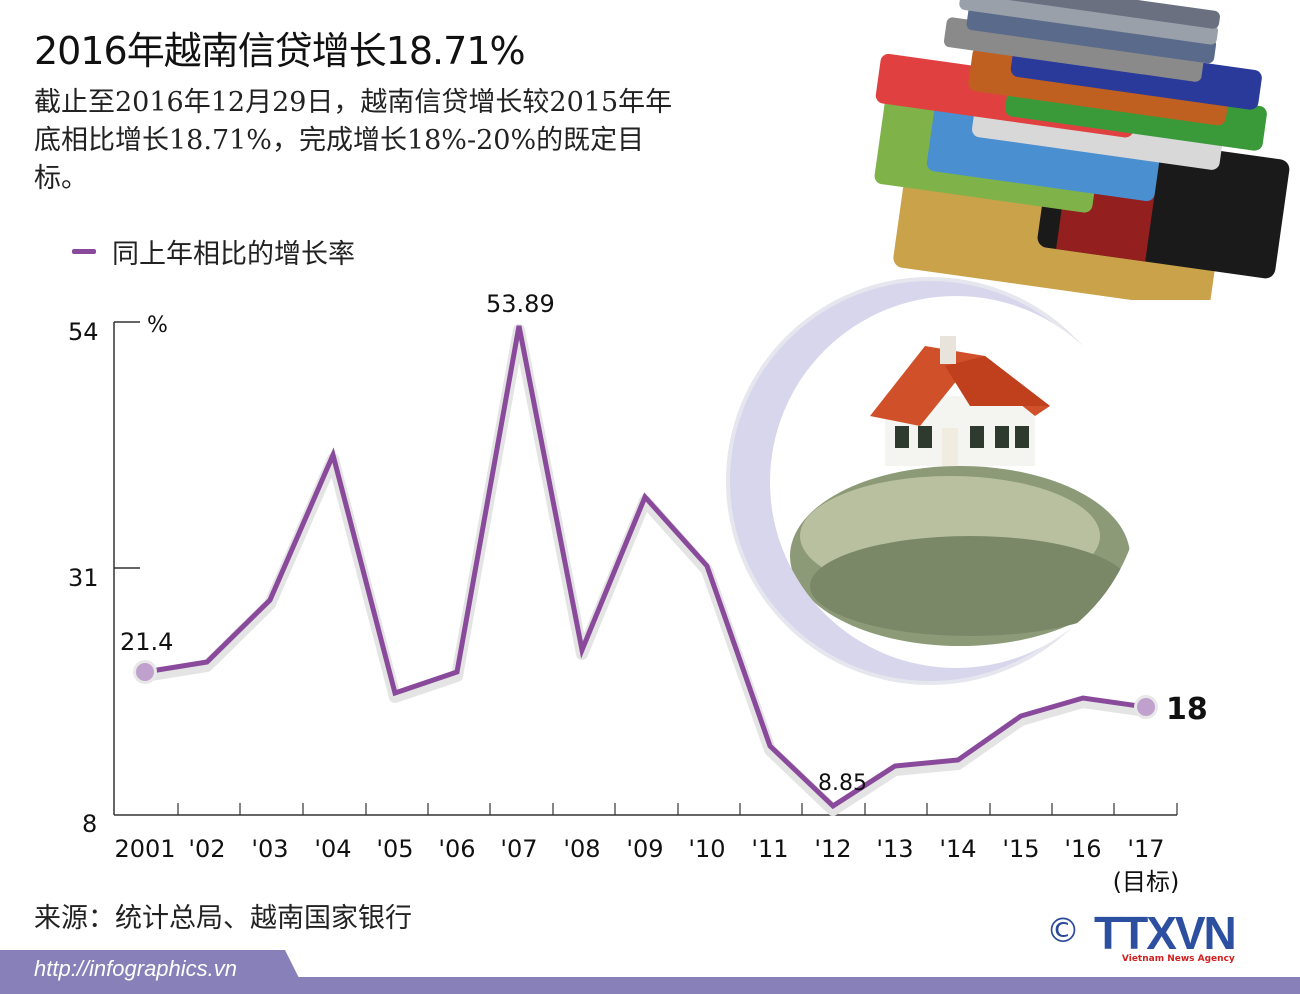 The height and width of the screenshot is (994, 1300). I want to click on x-label: '09, so click(644, 849).